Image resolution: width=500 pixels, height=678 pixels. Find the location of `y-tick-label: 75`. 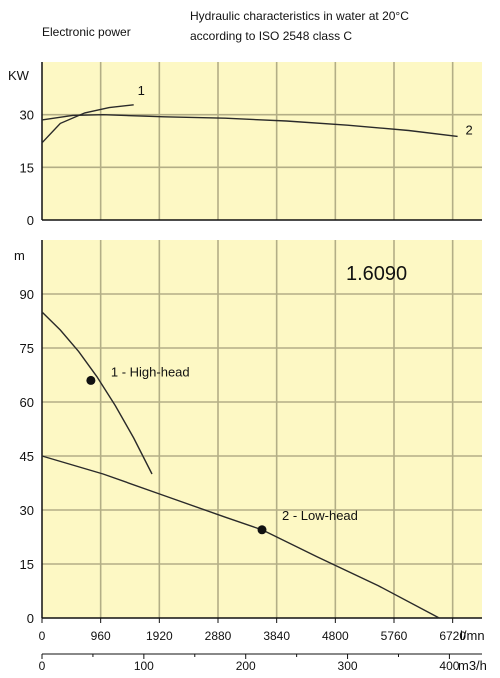

y-tick-label: 75 is located at coordinates (27, 348).